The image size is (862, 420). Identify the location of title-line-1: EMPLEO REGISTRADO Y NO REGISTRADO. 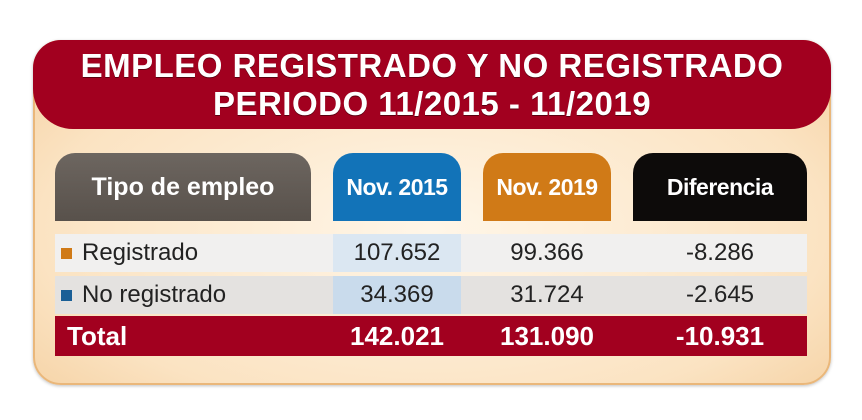
(432, 65).